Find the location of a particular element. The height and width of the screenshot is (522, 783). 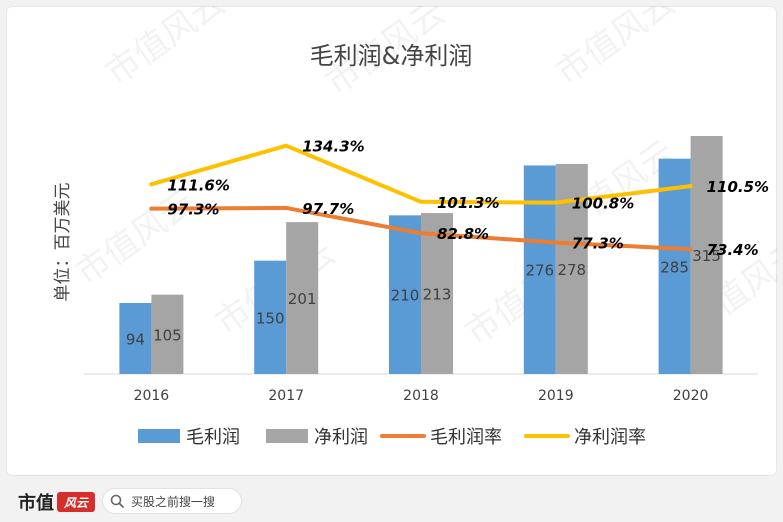

chart-title: 毛利润&净利润 is located at coordinates (391, 56).